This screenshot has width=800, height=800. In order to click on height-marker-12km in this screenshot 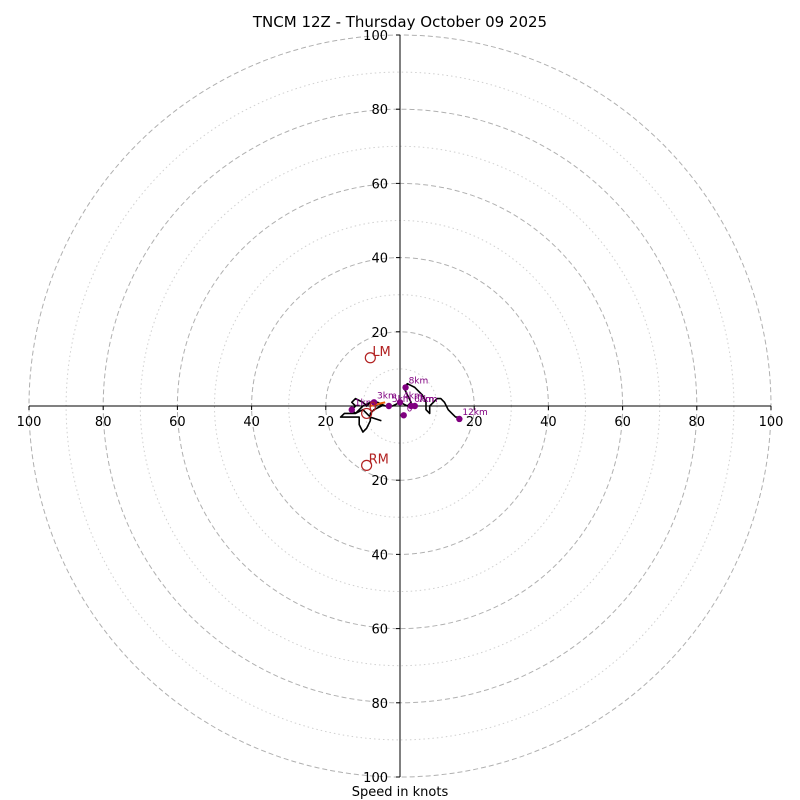, I will do `click(459, 419)`.